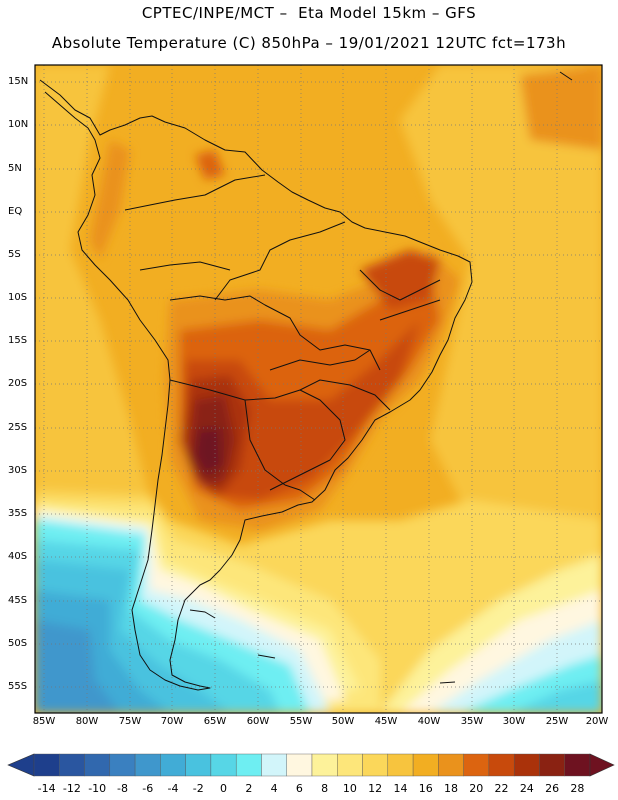  I want to click on colorbar, so click(311, 765).